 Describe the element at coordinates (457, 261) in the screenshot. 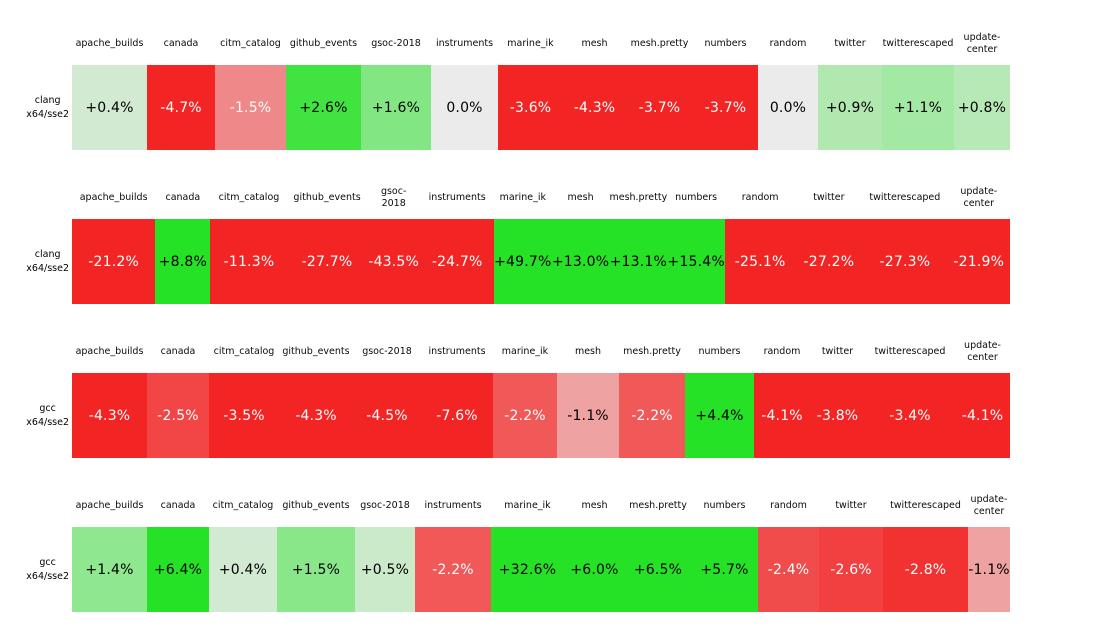

I see `heatmap-cell: -24.7%` at that location.